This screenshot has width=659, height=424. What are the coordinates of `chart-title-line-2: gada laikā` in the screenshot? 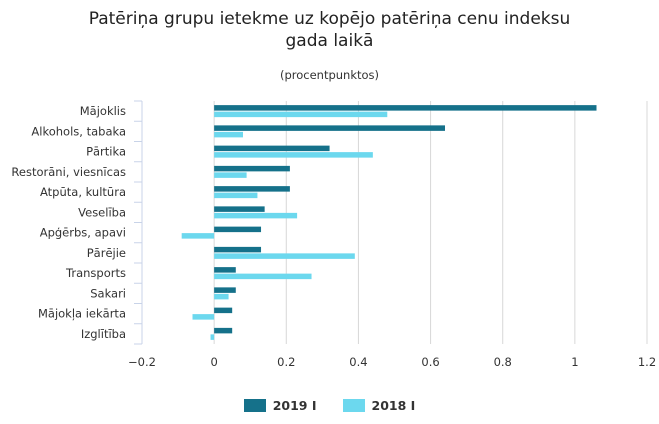 It's located at (329, 41).